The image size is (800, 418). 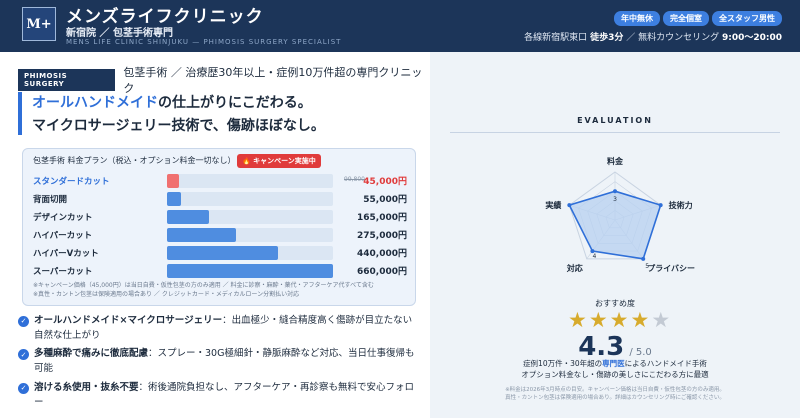 I want to click on plan-price: 275,000円, so click(x=382, y=236).